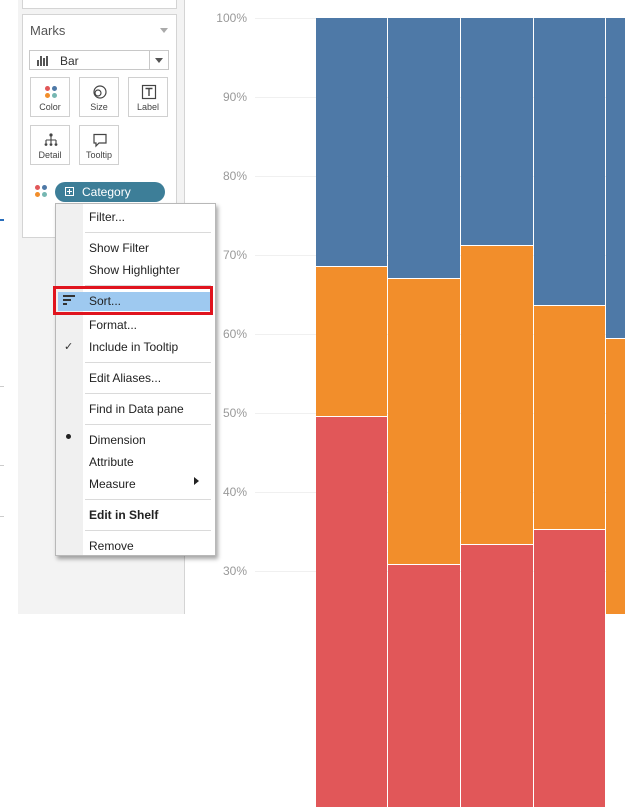 The image size is (625, 807). What do you see at coordinates (50, 155) in the screenshot?
I see `detail-label: Detail` at bounding box center [50, 155].